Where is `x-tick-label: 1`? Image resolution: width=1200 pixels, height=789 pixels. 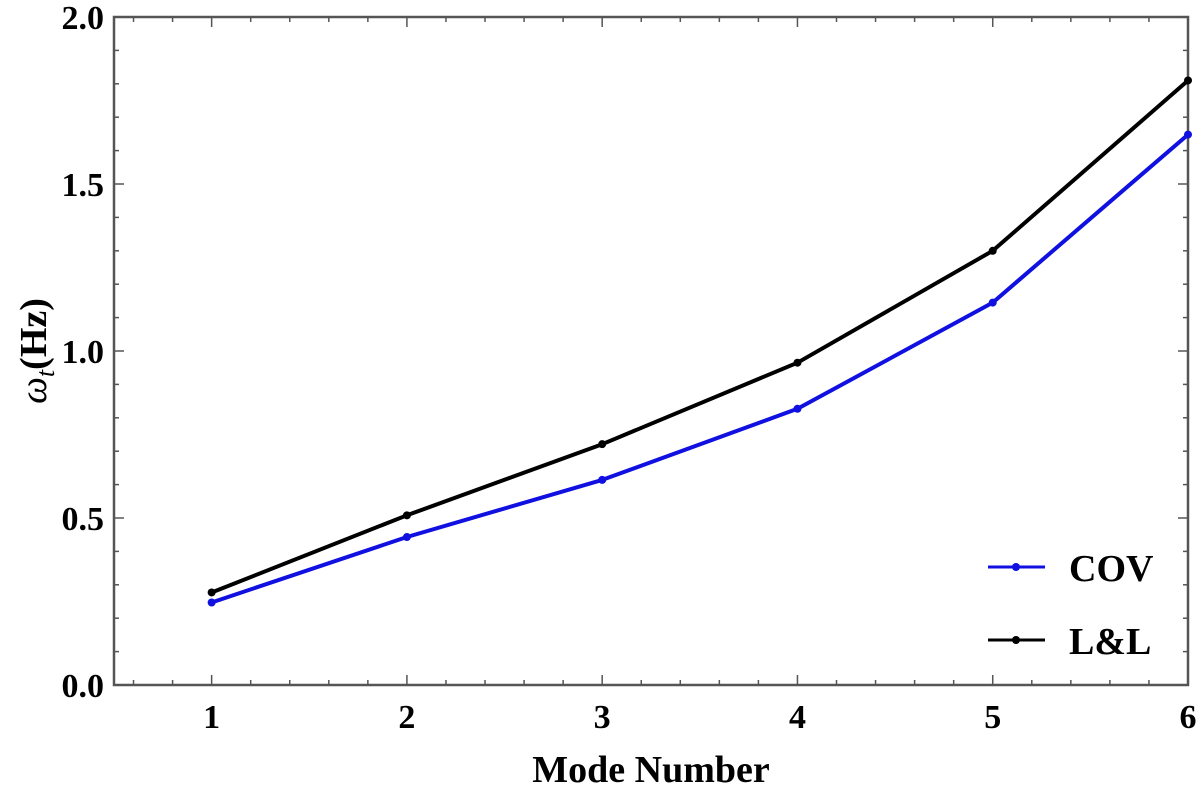
x-tick-label: 1 is located at coordinates (211, 717).